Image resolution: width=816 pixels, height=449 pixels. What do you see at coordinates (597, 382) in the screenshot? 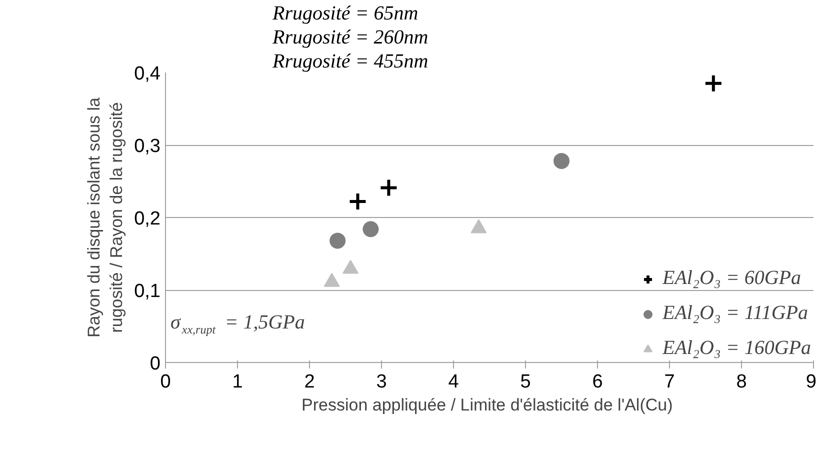
I see `x-tick-label: 6` at bounding box center [597, 382].